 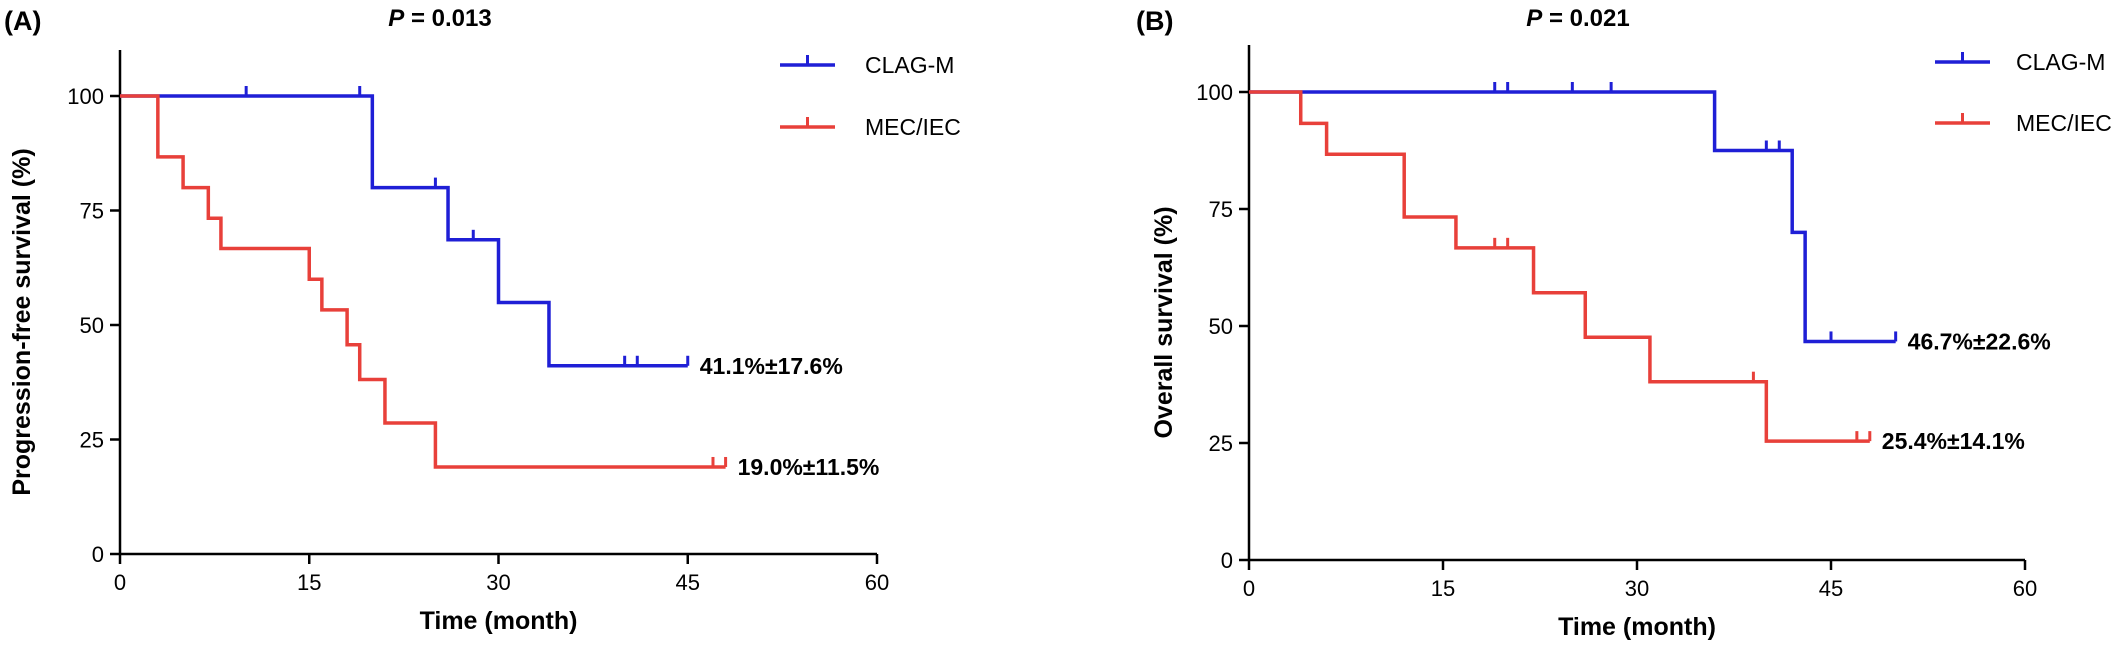 What do you see at coordinates (1979, 341) in the screenshot?
I see `survival-annotation: 46.7%±22.6%` at bounding box center [1979, 341].